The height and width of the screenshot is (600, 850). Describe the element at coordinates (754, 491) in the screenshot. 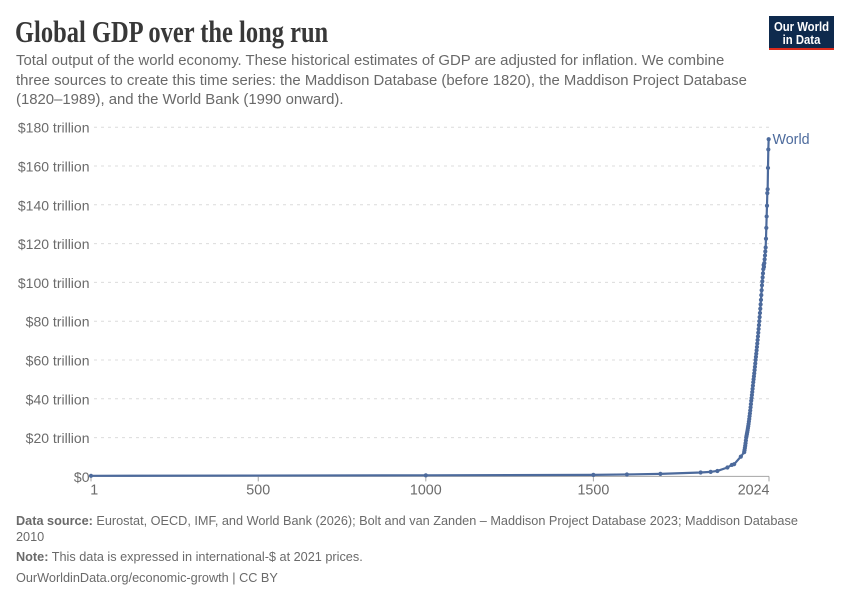

I see `svg-text: 2024` at that location.